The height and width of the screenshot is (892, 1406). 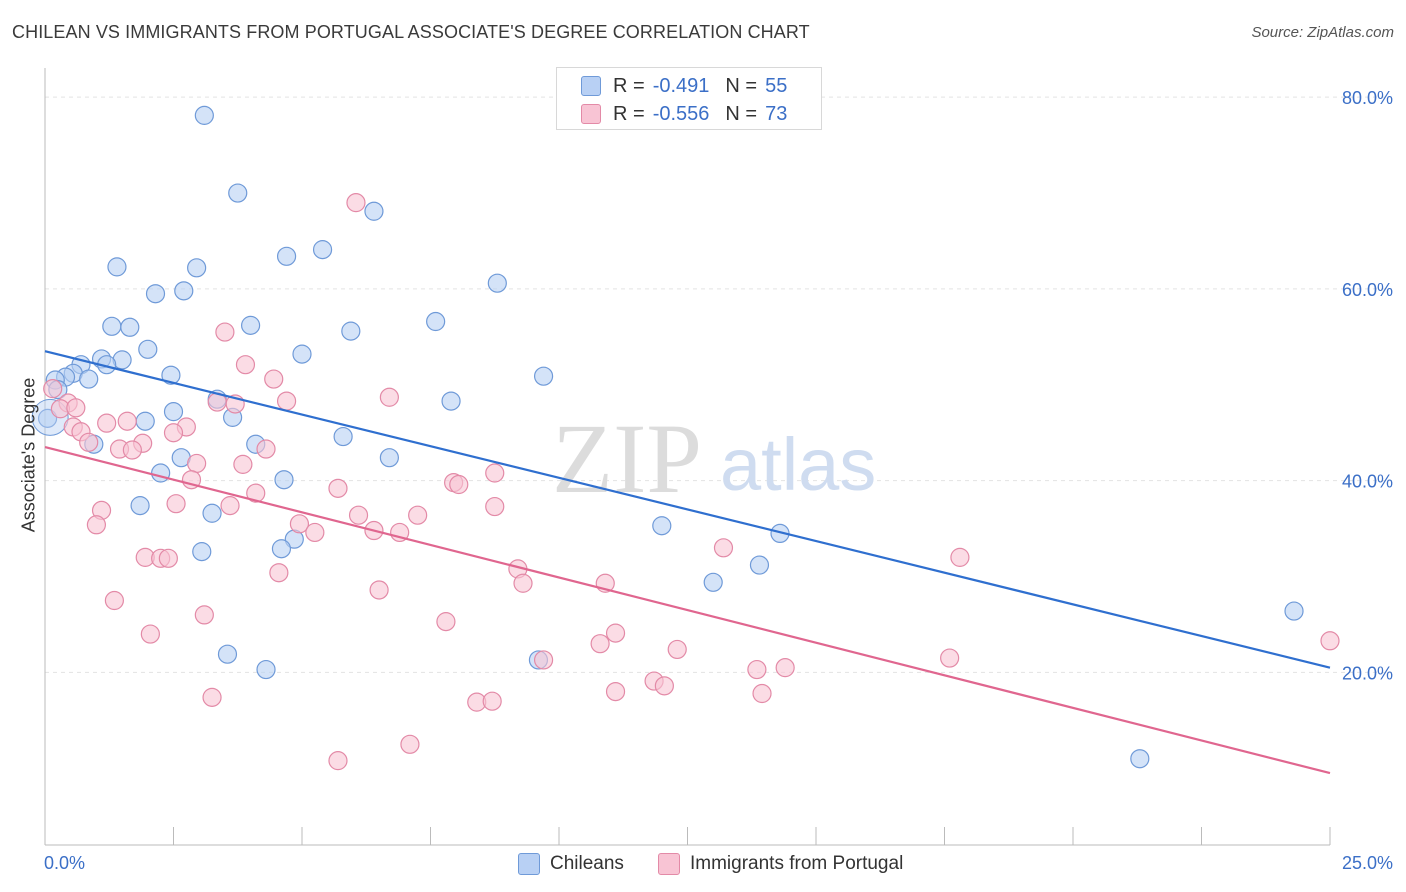 I want to click on y-tick-label: 80.0%, so click(x=1367, y=98).